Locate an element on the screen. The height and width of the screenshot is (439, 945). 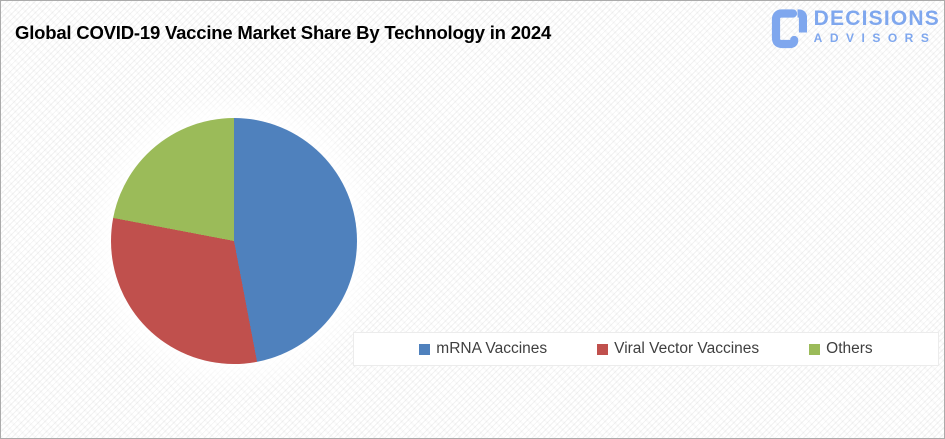
legend-item: mRNA Vaccines is located at coordinates (483, 349).